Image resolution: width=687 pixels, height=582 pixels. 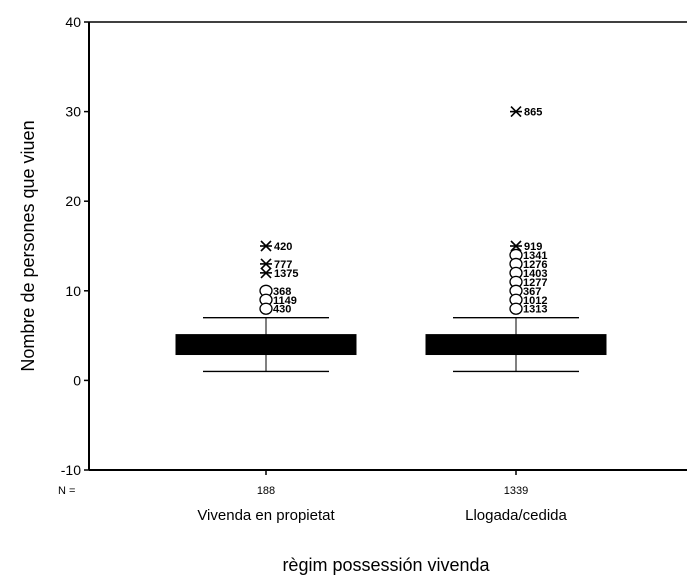 I want to click on y-tick-label: 30, so click(x=73, y=112).